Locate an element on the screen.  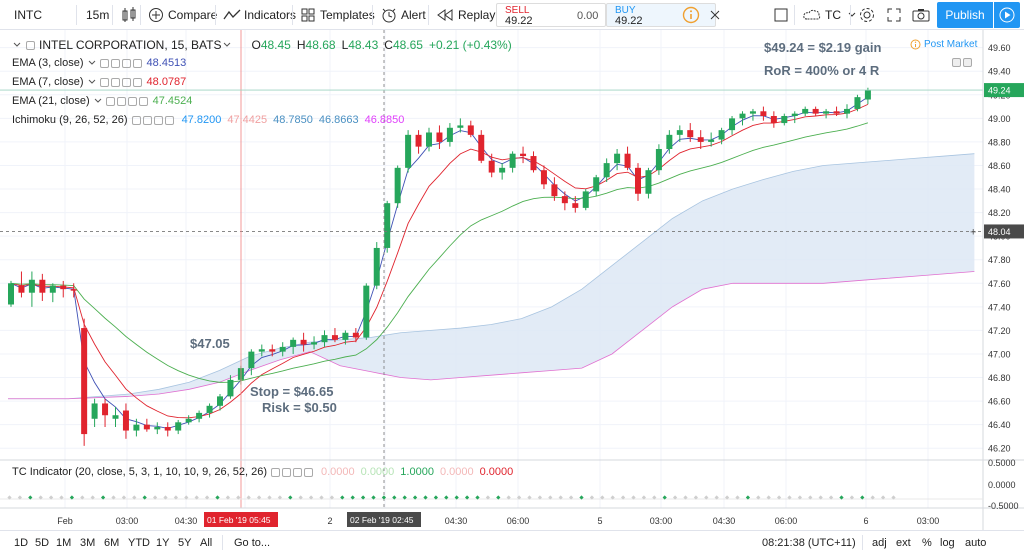
ema7-value: 48.0787 is located at coordinates (166, 82).